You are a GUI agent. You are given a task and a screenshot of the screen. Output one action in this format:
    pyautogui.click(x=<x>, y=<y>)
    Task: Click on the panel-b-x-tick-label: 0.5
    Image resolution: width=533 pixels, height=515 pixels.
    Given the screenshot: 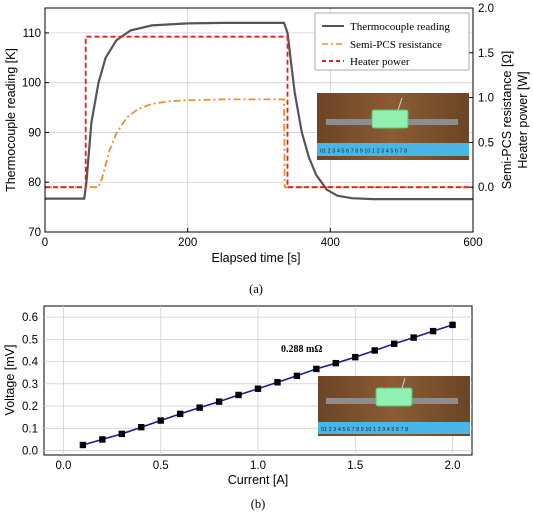 What is the action you would take?
    pyautogui.click(x=161, y=466)
    